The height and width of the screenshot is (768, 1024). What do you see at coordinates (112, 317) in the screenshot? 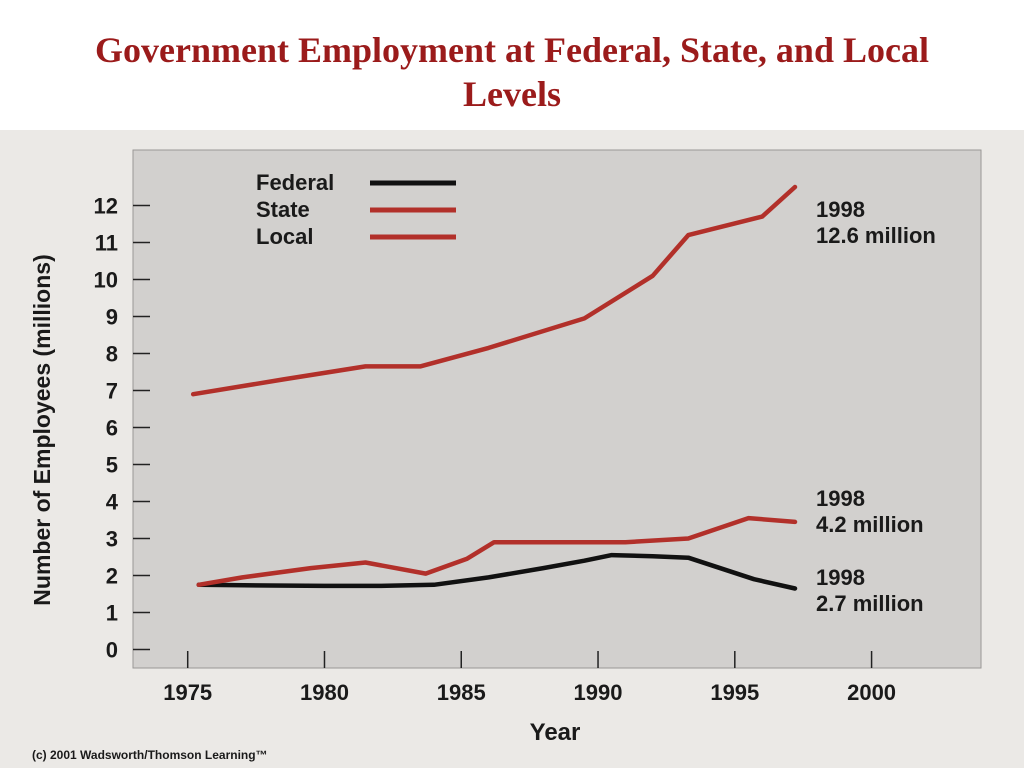
I see `y-tick-label-9: 9` at bounding box center [112, 317].